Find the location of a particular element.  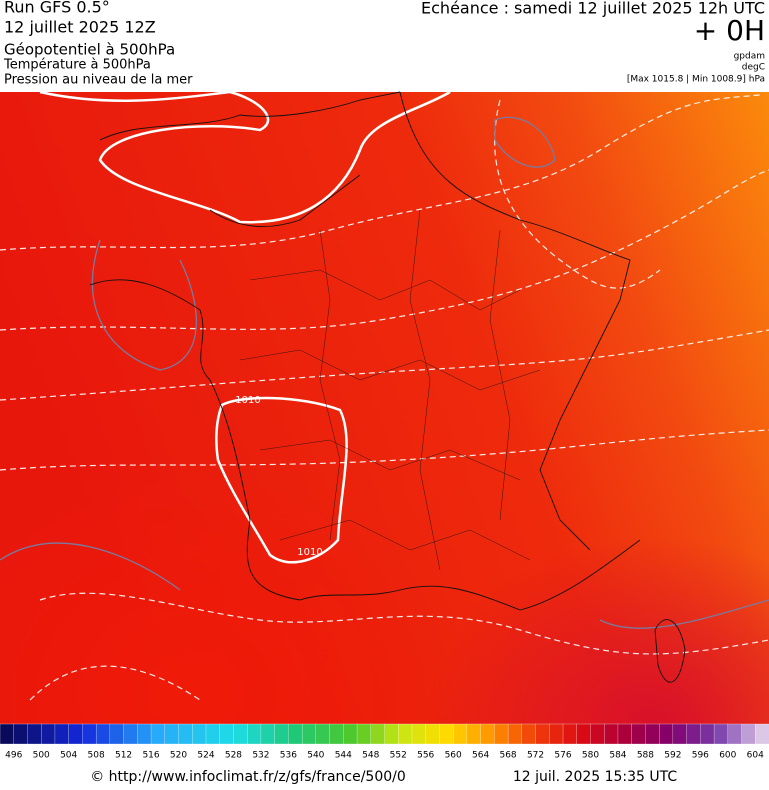

timestamp: 12 juil. 2025 15:35 UTC is located at coordinates (595, 777).